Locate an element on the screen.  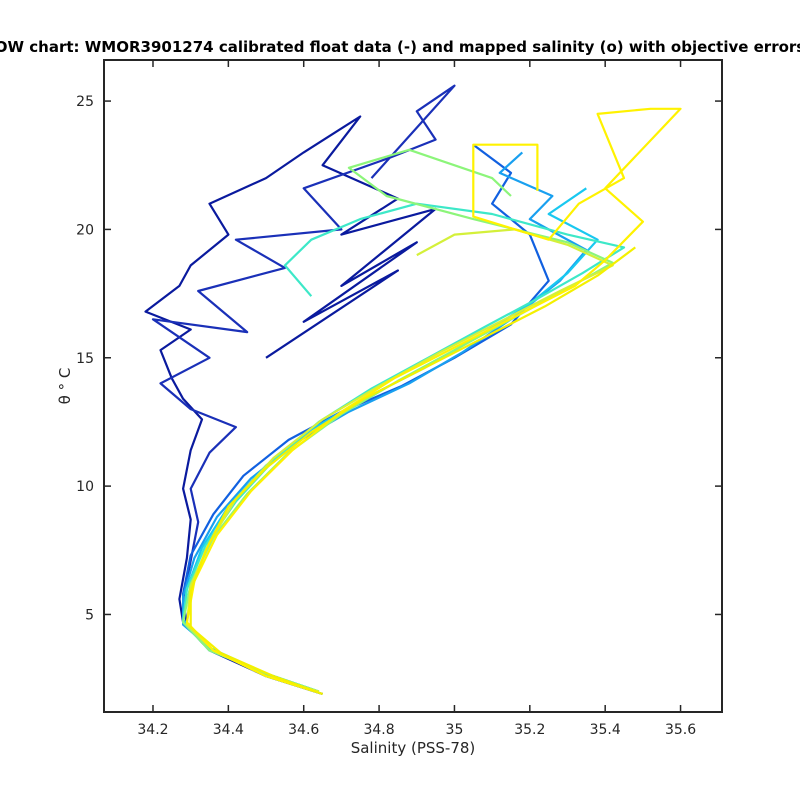
x-tick-label: 35.6 is located at coordinates (680, 730).